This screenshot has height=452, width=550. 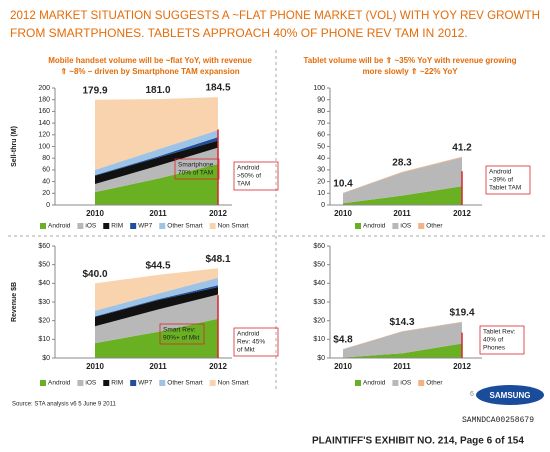 I want to click on y-tick-label: 50, so click(x=321, y=146).